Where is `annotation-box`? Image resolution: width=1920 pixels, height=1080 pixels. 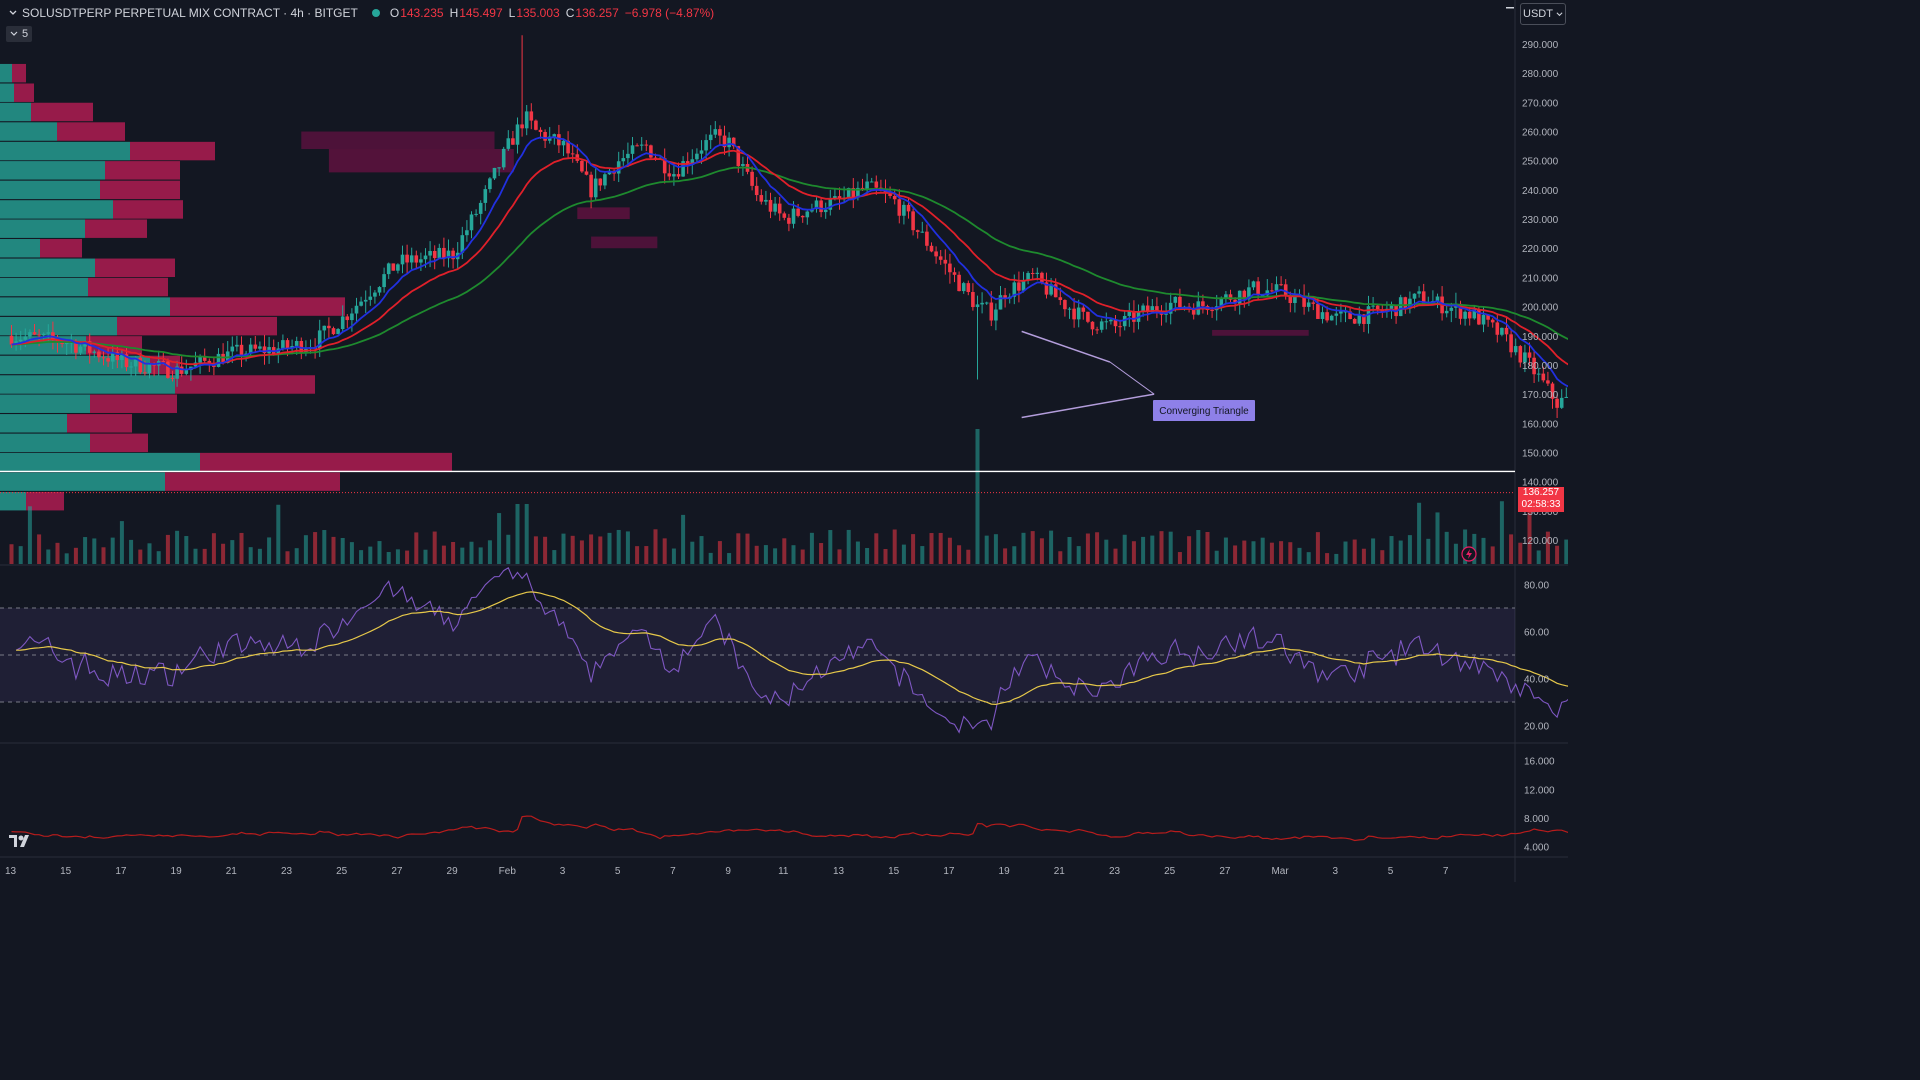
annotation-box is located at coordinates (1204, 410).